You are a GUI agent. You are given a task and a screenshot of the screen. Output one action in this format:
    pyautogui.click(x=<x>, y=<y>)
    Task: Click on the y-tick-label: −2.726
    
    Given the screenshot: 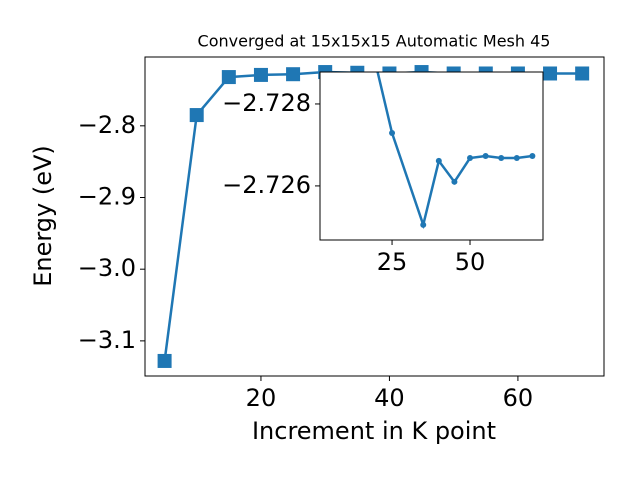 What is the action you would take?
    pyautogui.click(x=266, y=185)
    